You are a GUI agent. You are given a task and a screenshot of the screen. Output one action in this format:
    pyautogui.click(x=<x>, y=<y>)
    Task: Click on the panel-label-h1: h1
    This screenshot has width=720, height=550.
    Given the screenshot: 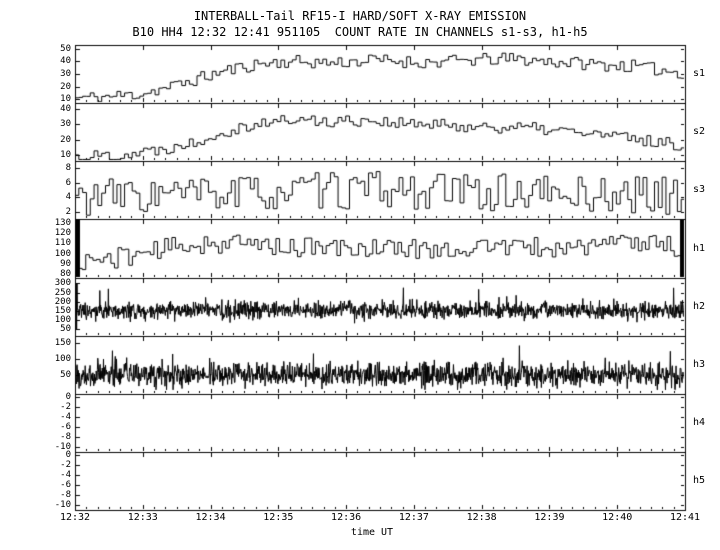 What is the action you would take?
    pyautogui.click(x=699, y=248)
    